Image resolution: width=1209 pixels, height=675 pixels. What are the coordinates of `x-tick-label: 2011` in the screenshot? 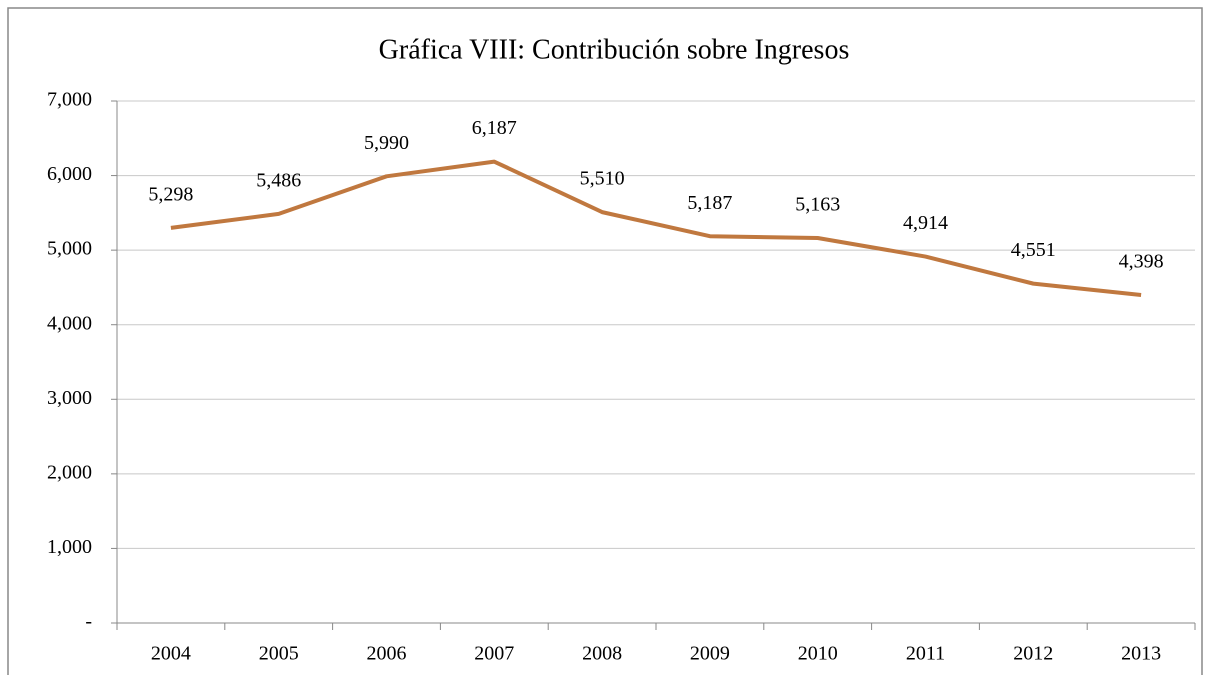 It's located at (925, 654).